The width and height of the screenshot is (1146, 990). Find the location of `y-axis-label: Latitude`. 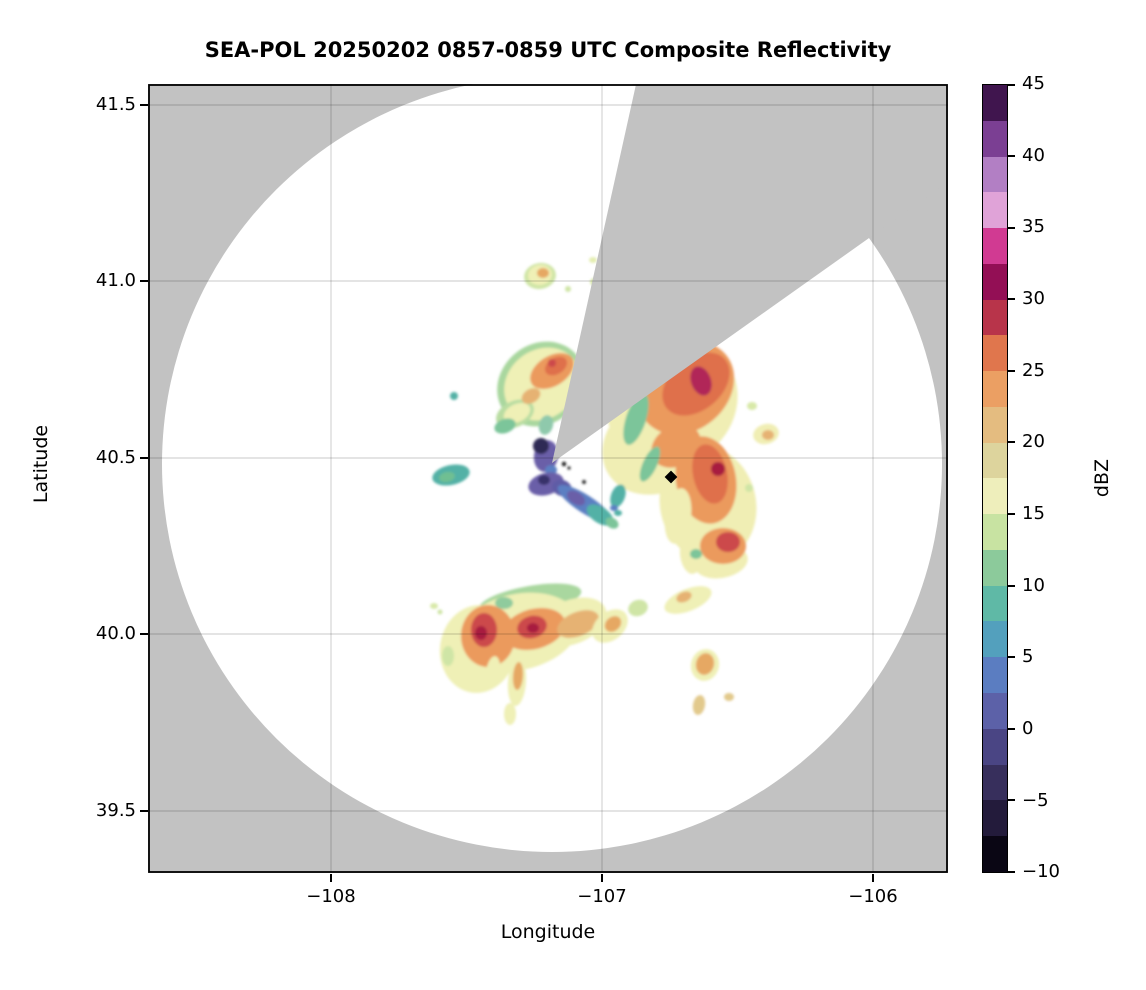

y-axis-label: Latitude is located at coordinates (41, 464).